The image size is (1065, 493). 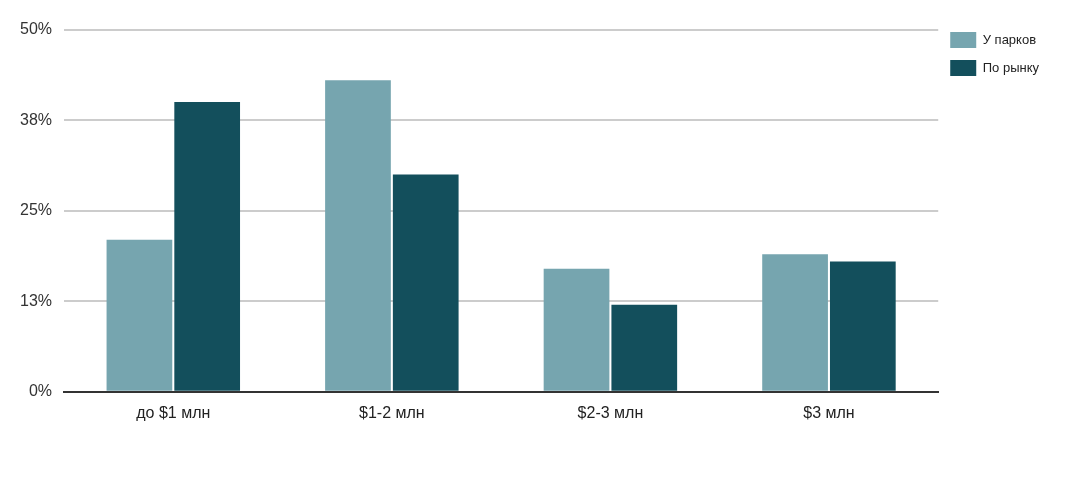 I want to click on x-tick-label: $2-3 млн, so click(x=610, y=412).